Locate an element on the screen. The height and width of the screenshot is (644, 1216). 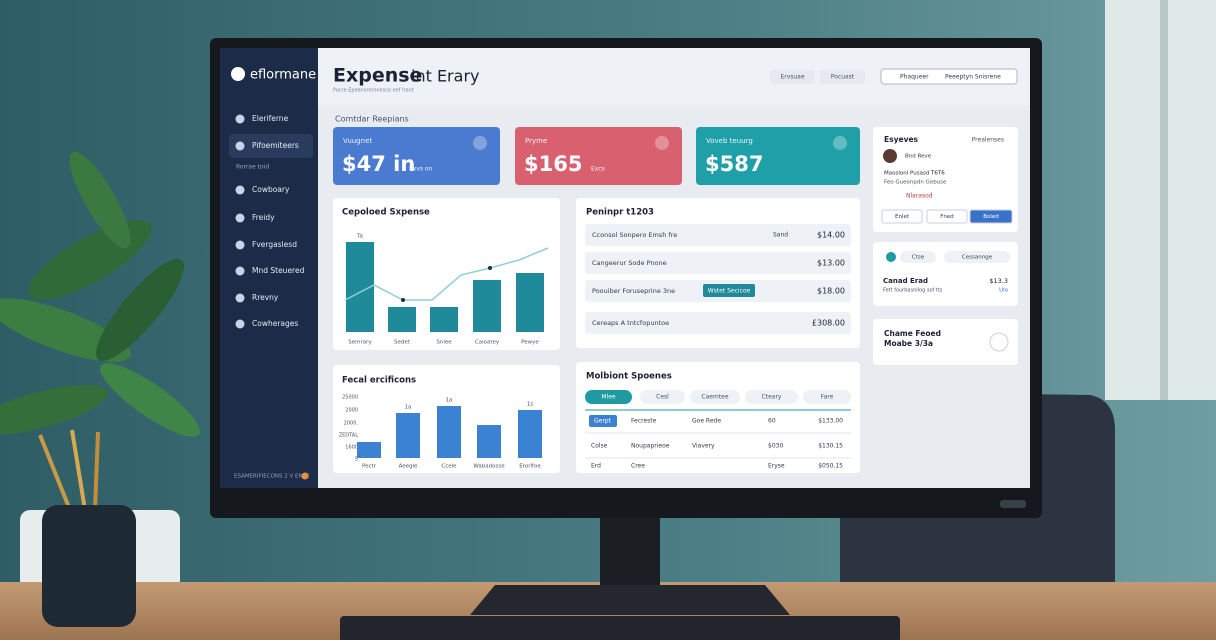
title-rest: int Erary is located at coordinates (445, 76).